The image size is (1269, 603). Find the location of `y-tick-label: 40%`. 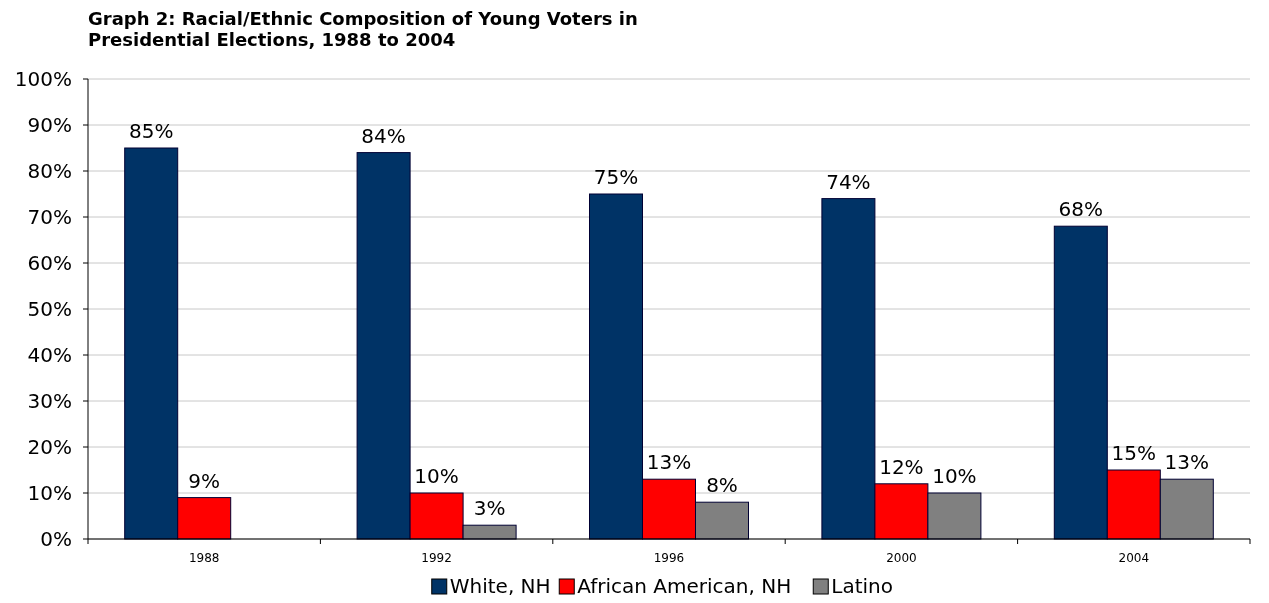

y-tick-label: 40% is located at coordinates (49, 355).